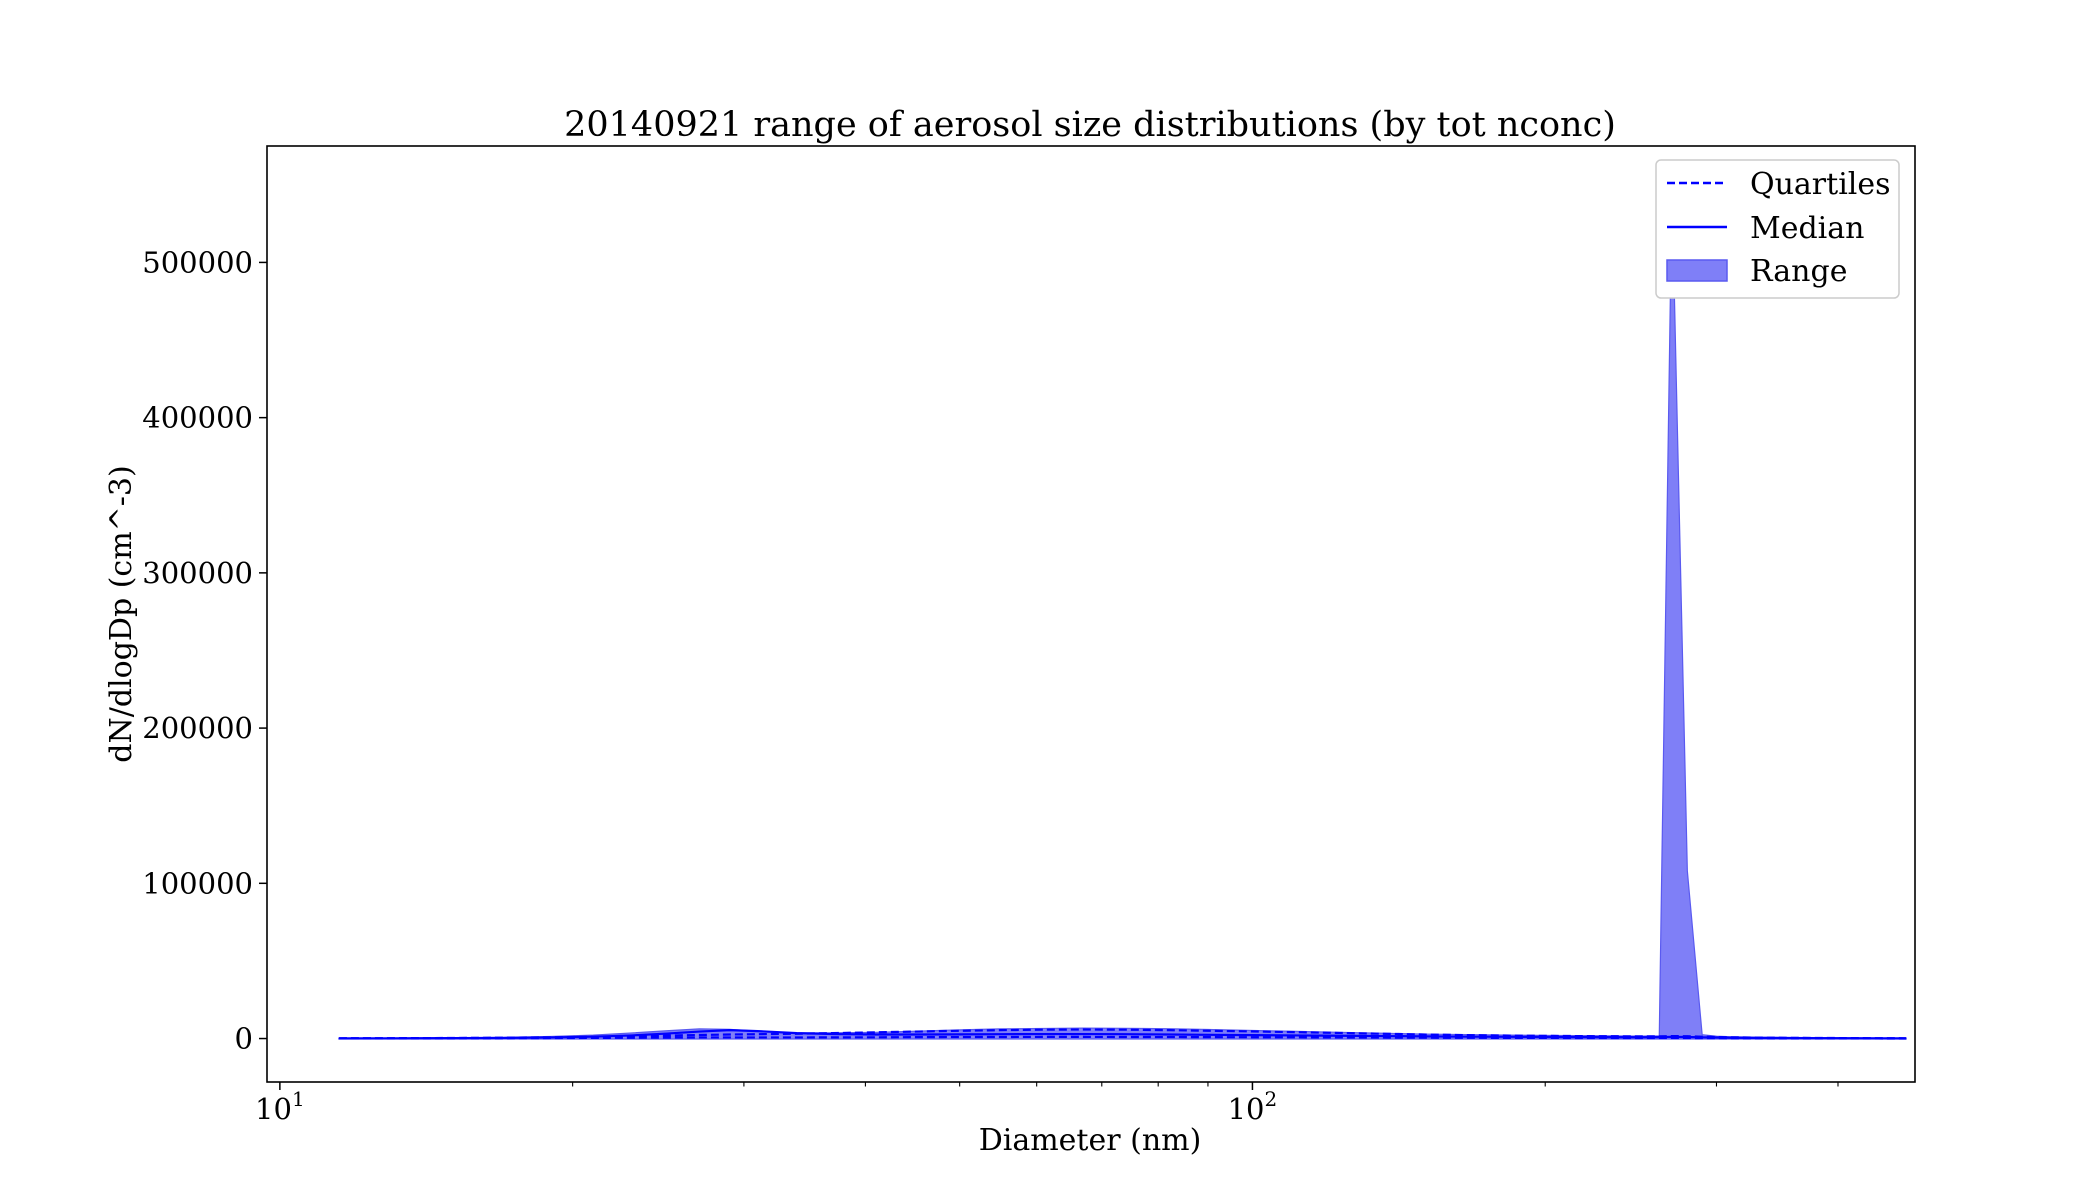 The image size is (2100, 1200). Describe the element at coordinates (1122, 1034) in the screenshot. I see `median-line` at that location.